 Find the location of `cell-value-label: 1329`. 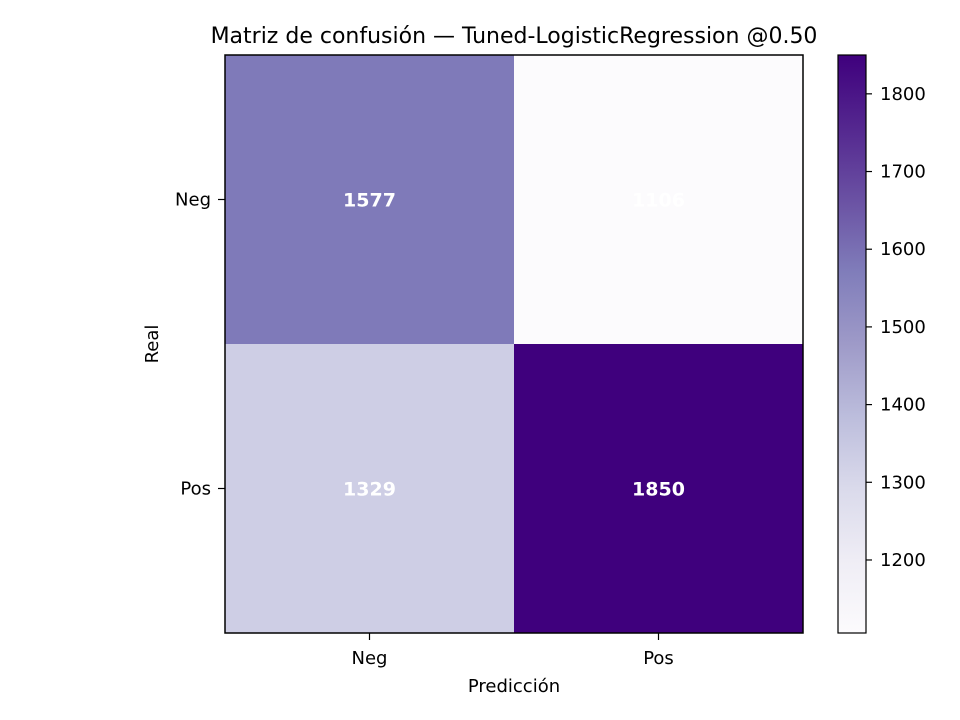

cell-value-label: 1329 is located at coordinates (369, 490).